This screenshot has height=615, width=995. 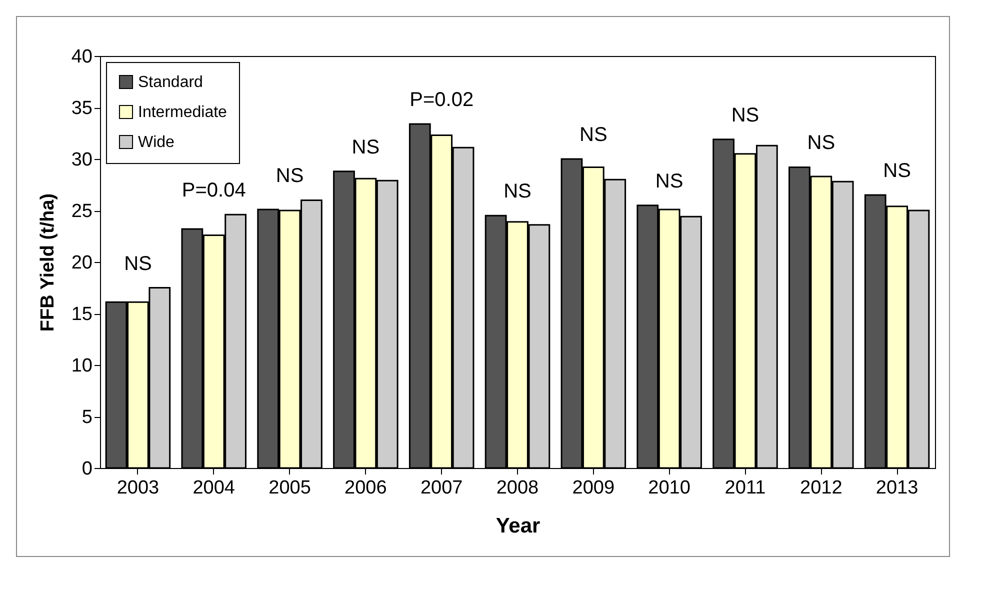 What do you see at coordinates (81, 108) in the screenshot?
I see `y-tick-label: 35` at bounding box center [81, 108].